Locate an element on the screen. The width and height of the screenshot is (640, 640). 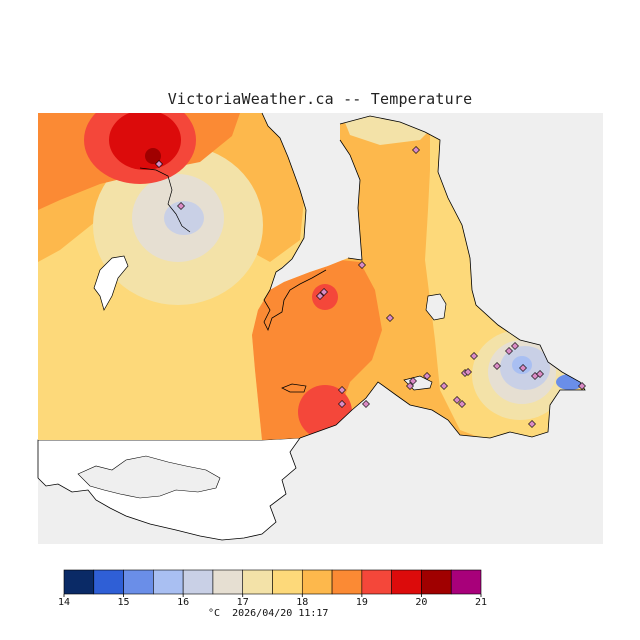
islet-inlet is located at coordinates (294, 388).